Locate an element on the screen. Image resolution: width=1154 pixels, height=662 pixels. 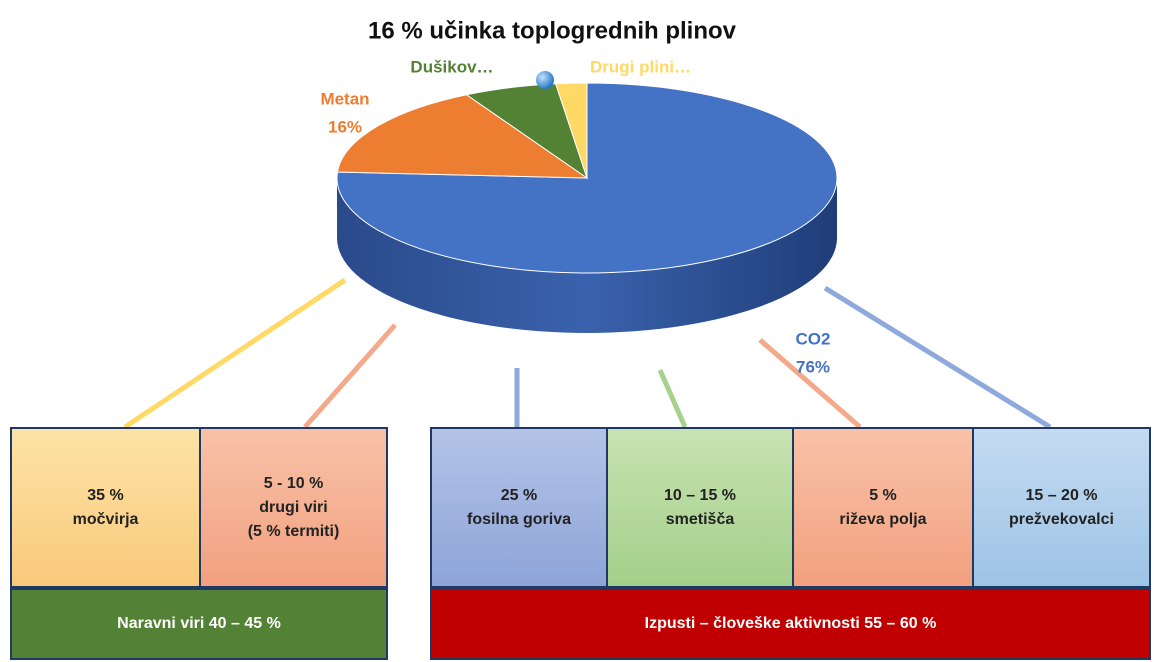
slice-label: CO2 is located at coordinates (813, 338).